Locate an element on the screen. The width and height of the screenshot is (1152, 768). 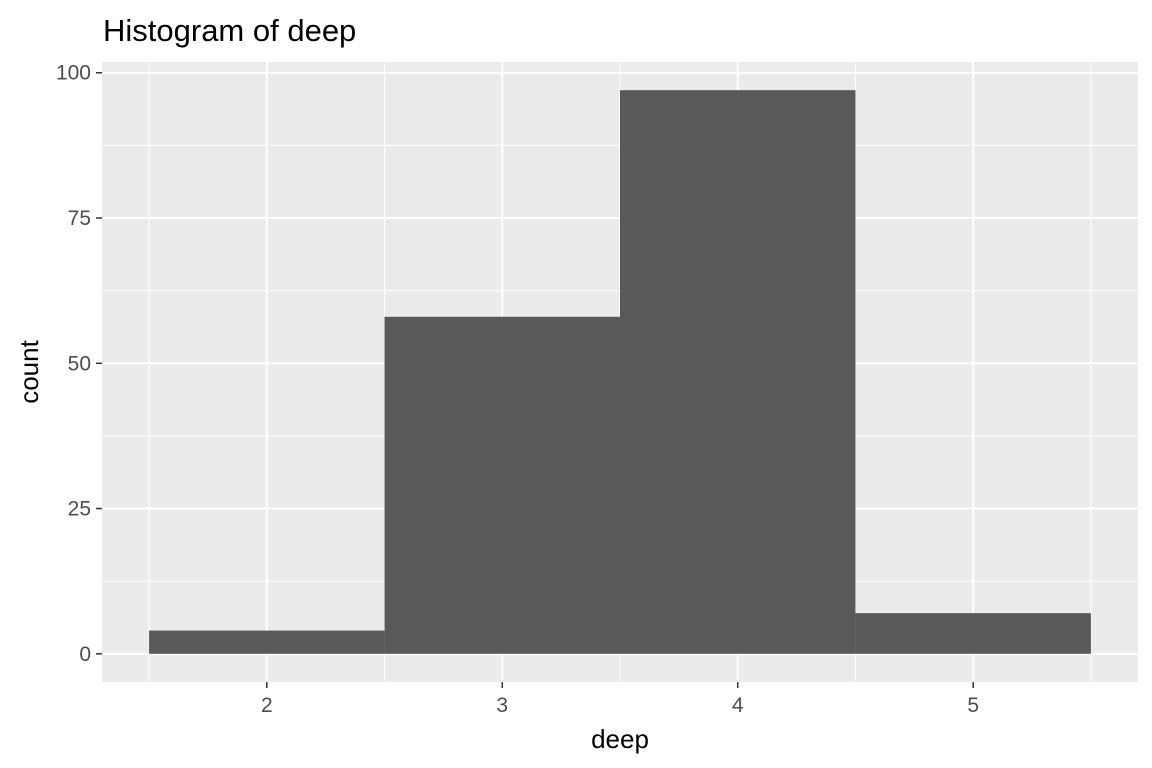
y-axis: 0 25 50 75 100 is located at coordinates (79, 364).